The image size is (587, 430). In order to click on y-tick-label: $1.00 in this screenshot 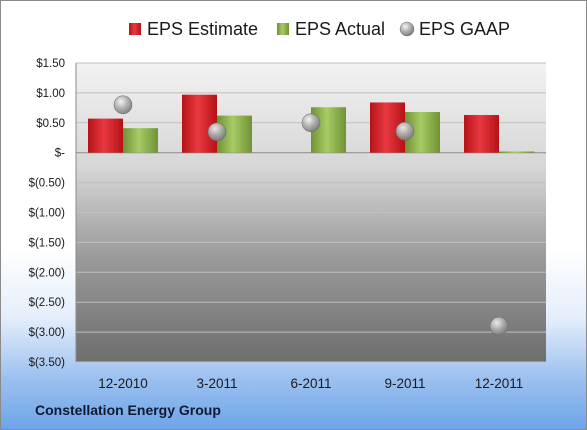, I will do `click(50, 94)`.